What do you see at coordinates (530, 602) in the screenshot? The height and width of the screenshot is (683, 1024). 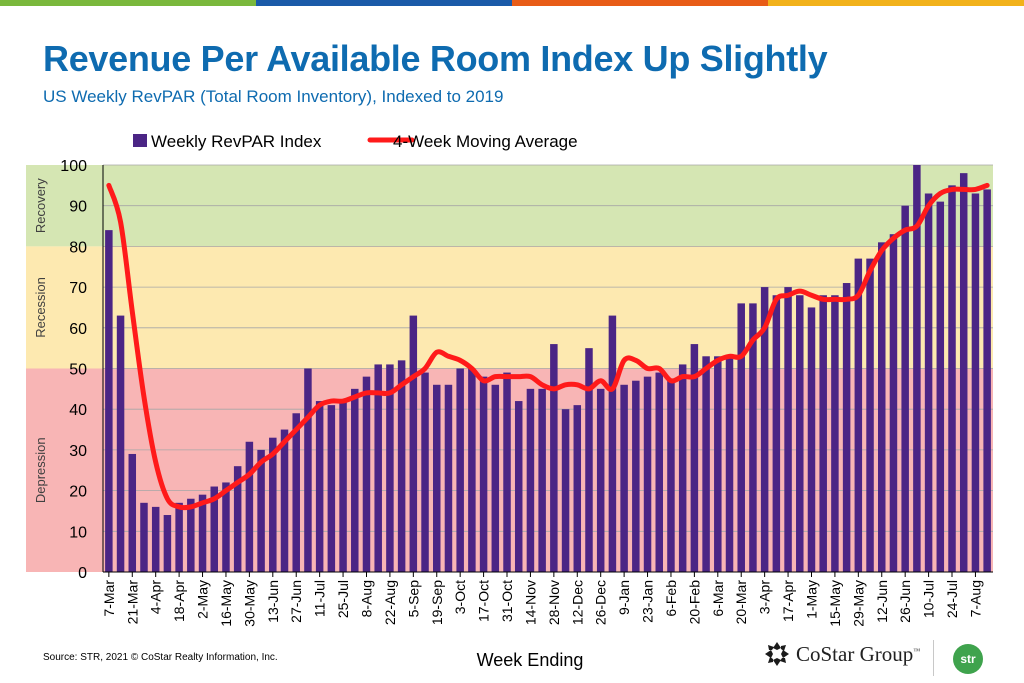 I see `x-tick-label: 14-Nov` at bounding box center [530, 602].